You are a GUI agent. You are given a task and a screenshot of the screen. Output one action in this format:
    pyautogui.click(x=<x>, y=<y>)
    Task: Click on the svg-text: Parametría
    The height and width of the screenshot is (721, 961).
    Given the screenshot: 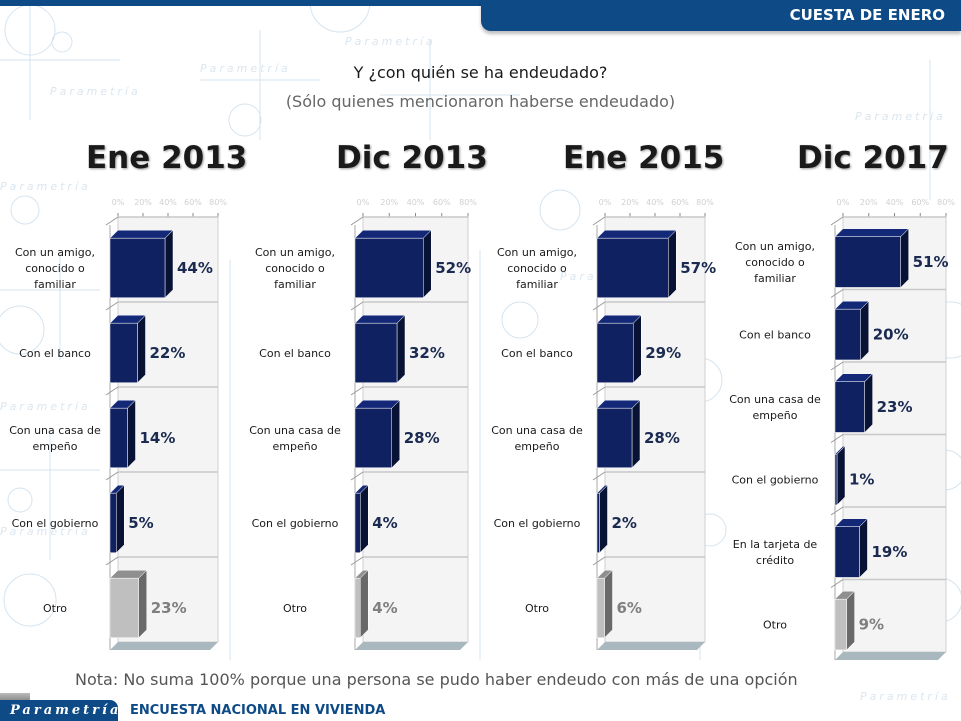 What is the action you would take?
    pyautogui.click(x=905, y=696)
    